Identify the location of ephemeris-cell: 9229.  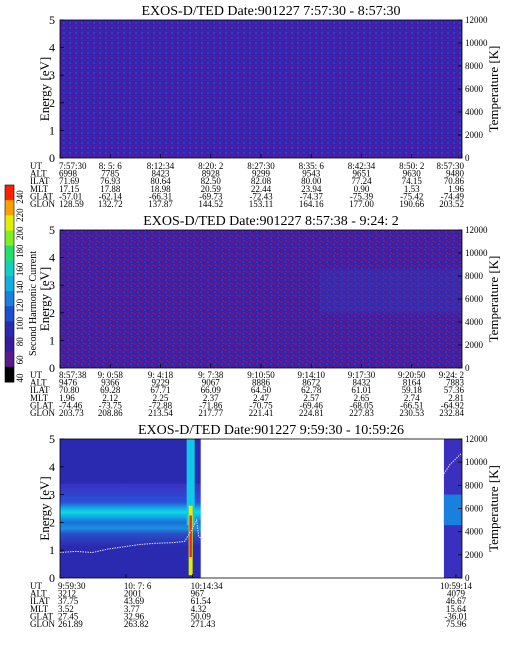
(161, 383).